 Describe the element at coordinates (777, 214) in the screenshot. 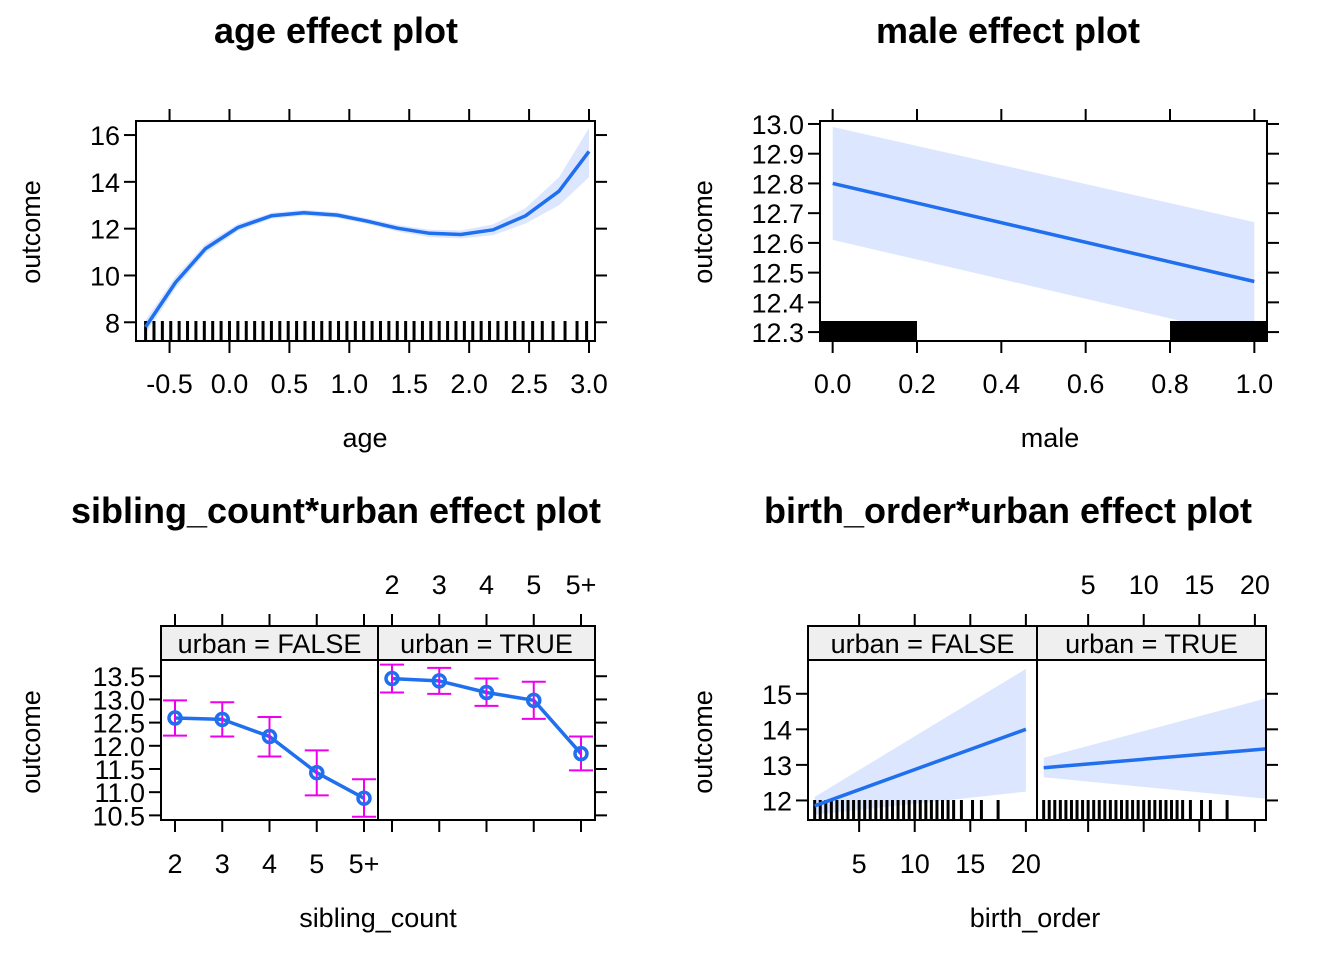

I see `y-tick-label: 12.7` at that location.